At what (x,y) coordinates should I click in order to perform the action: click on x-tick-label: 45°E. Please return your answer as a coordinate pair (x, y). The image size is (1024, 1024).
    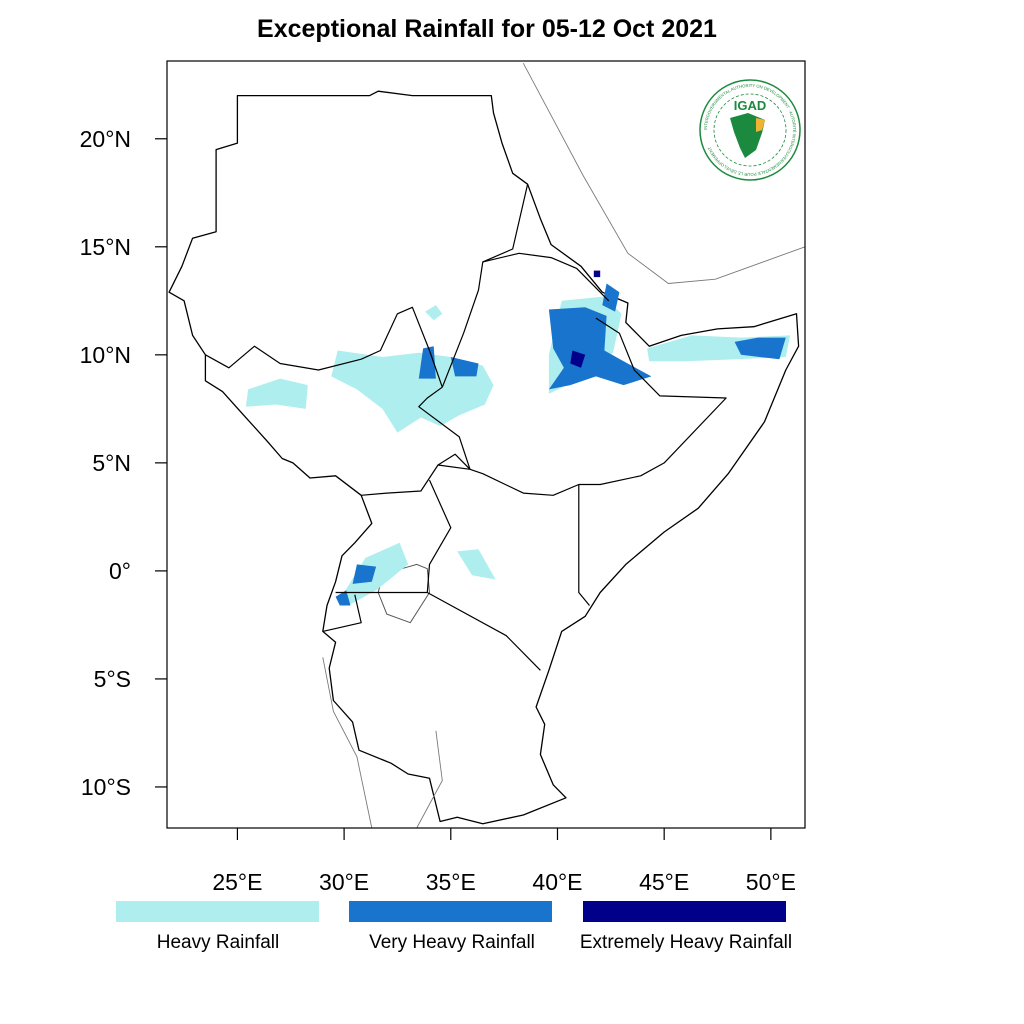
    Looking at the image, I should click on (664, 882).